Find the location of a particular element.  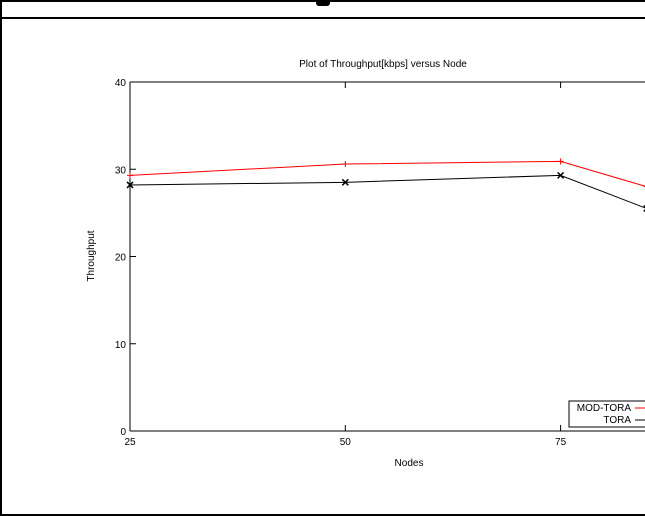

x-tick-label: 25 is located at coordinates (130, 442).